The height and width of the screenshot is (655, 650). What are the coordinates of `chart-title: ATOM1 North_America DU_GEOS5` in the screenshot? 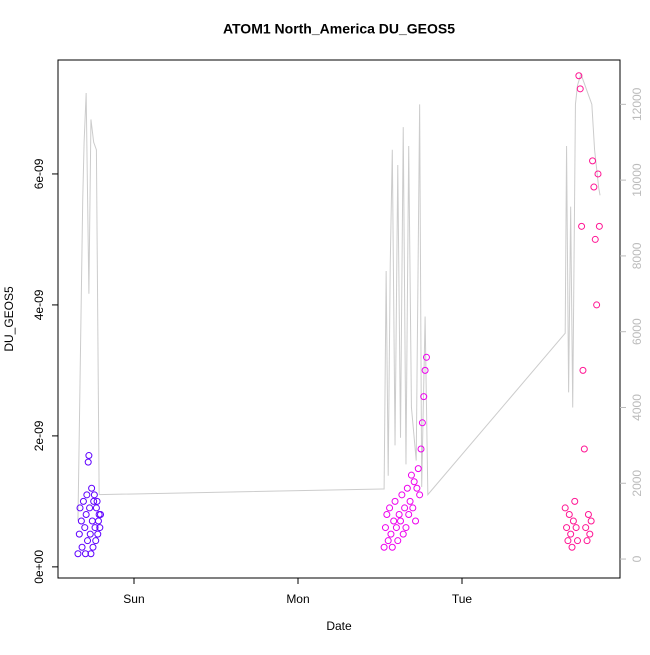 It's located at (339, 29).